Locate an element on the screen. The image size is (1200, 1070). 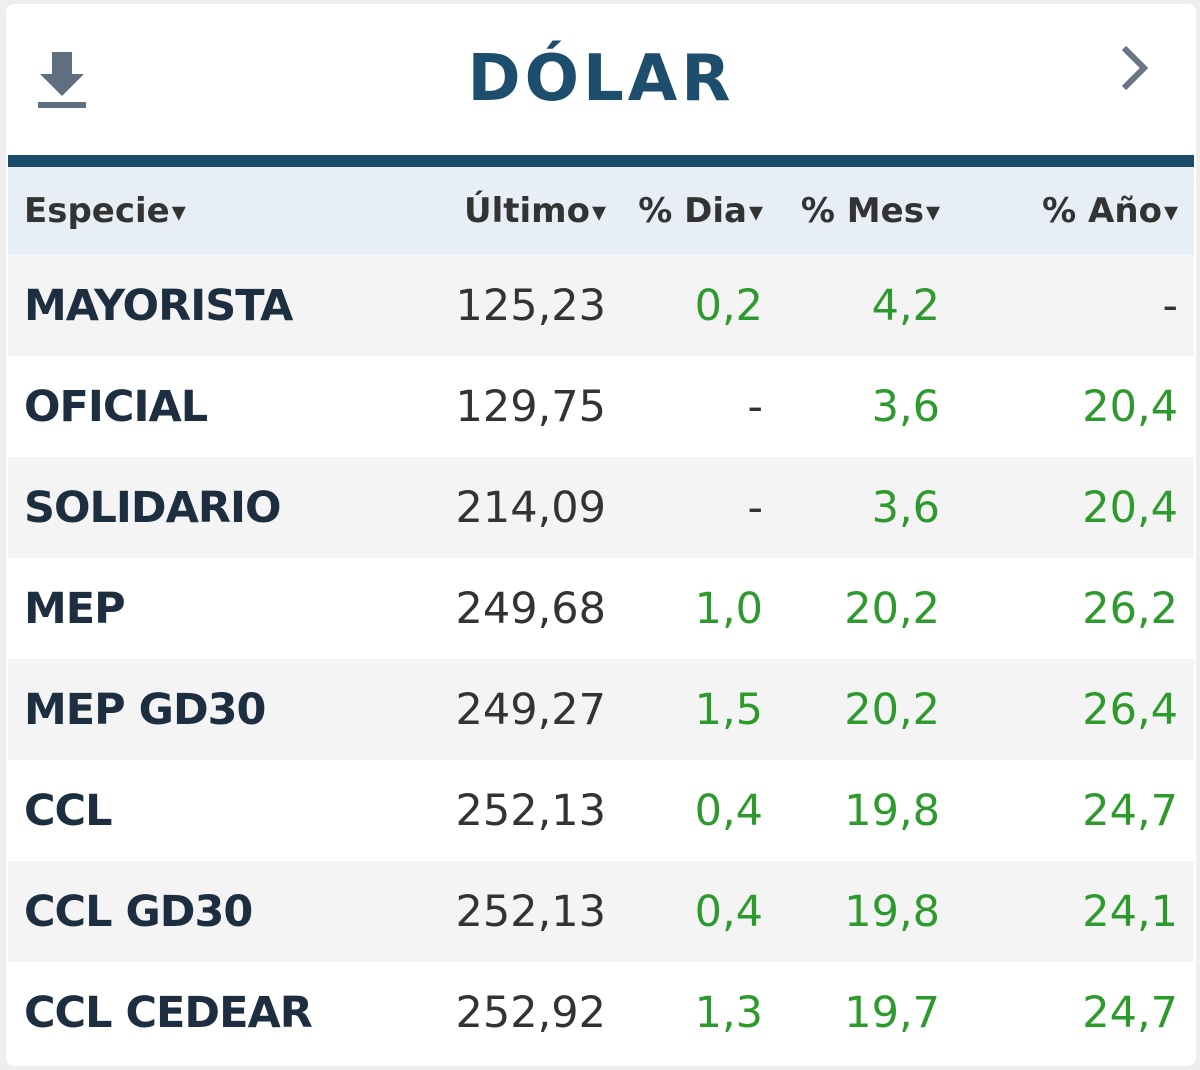
instrument-name: CCL CEDEAR is located at coordinates (168, 1012).